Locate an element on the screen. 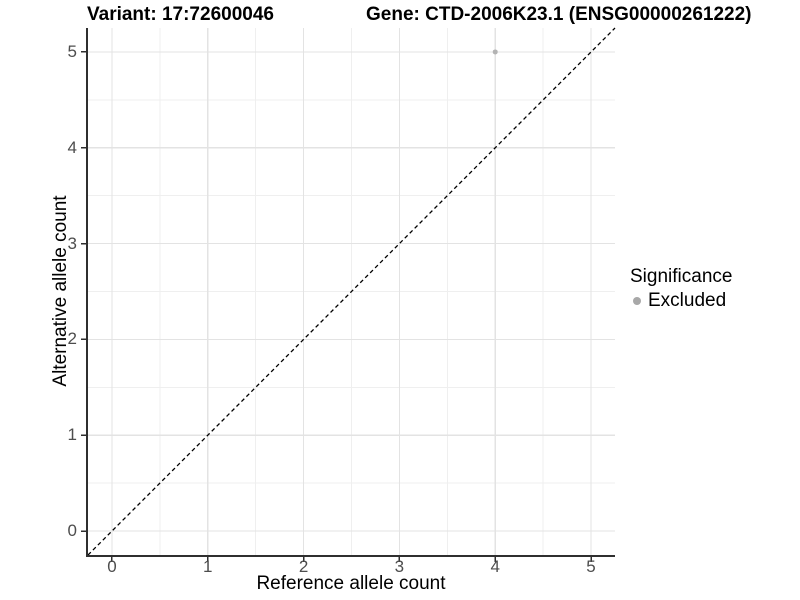 This screenshot has width=800, height=600. x-tick-label: 2 is located at coordinates (303, 566).